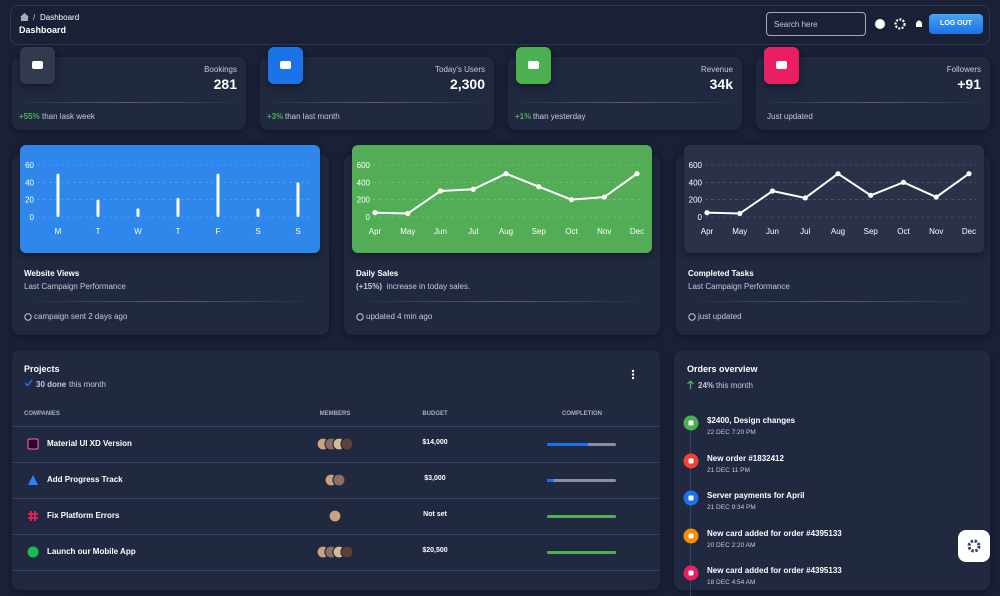 Image resolution: width=1000 pixels, height=596 pixels. I want to click on x-tick-label: Dec, so click(969, 231).